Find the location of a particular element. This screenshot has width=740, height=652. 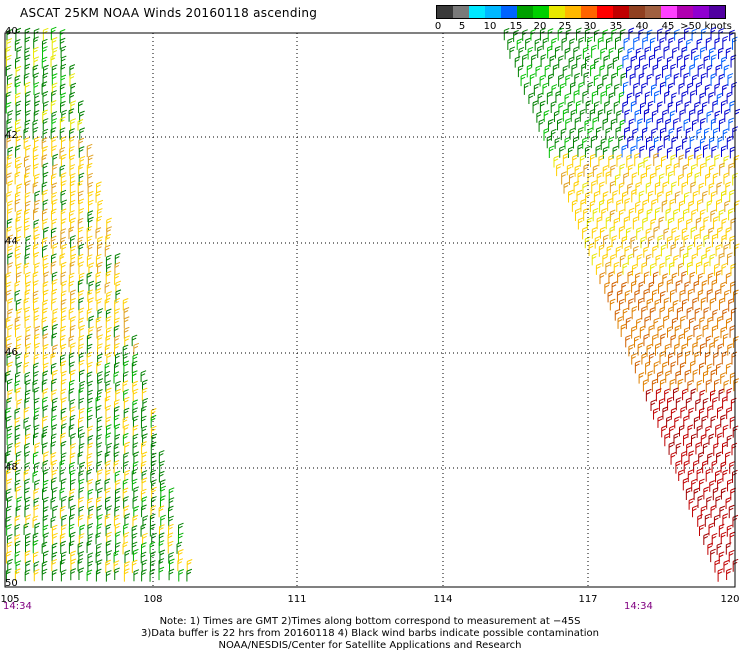

scale-label-35: 35 is located at coordinates (616, 26).